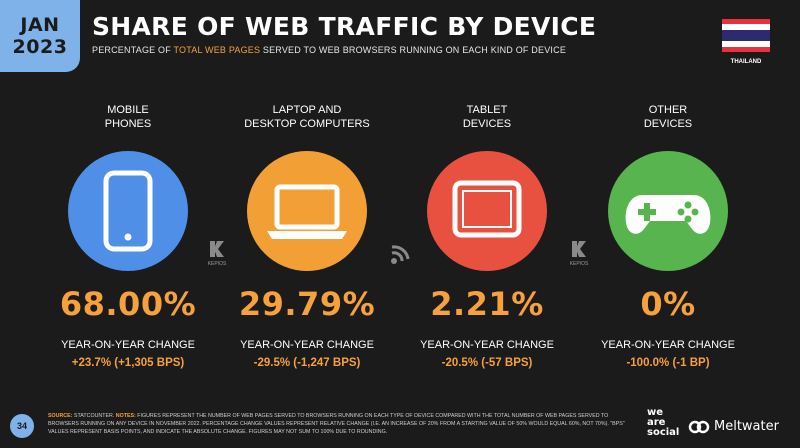 This screenshot has height=448, width=800. What do you see at coordinates (128, 110) in the screenshot?
I see `category-label-line-1: MOBILE` at bounding box center [128, 110].